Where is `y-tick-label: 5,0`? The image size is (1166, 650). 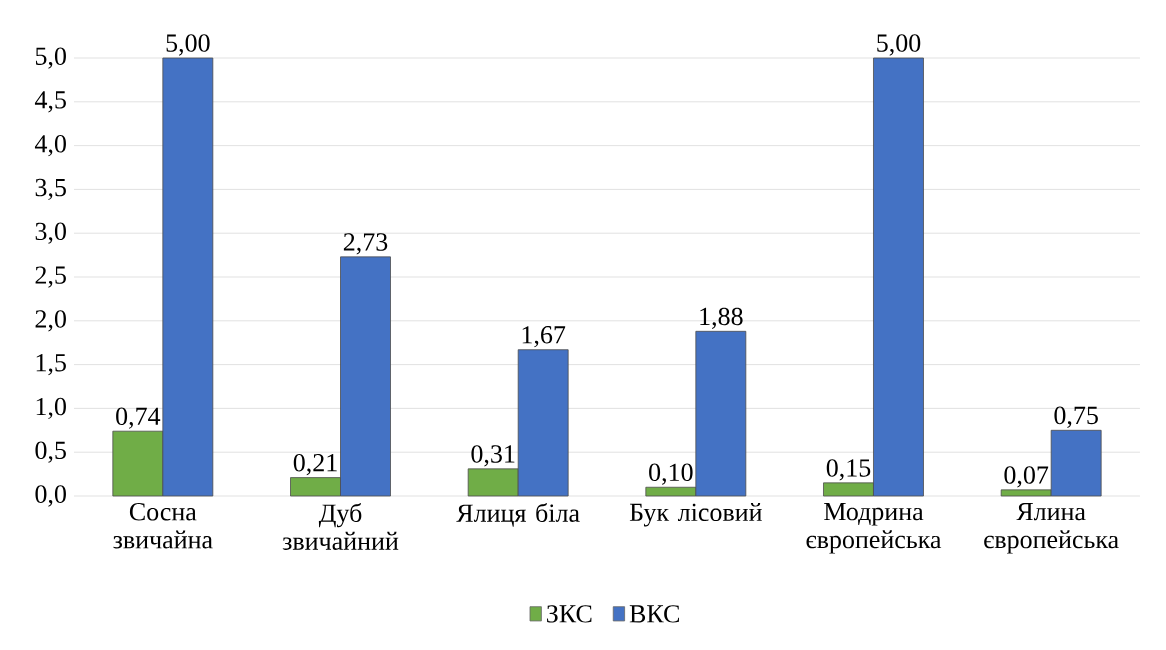 y-tick-label: 5,0 is located at coordinates (50, 58).